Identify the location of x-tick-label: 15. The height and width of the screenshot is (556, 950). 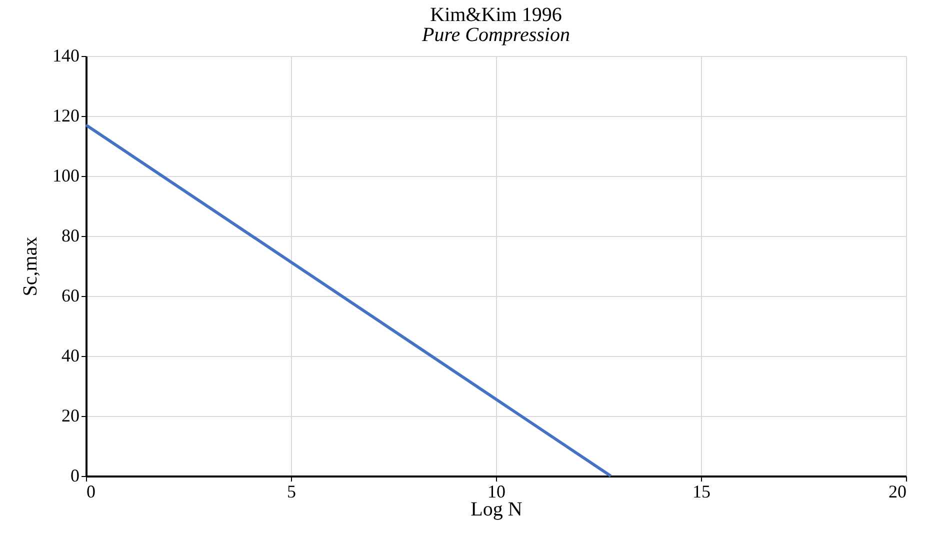
(701, 492).